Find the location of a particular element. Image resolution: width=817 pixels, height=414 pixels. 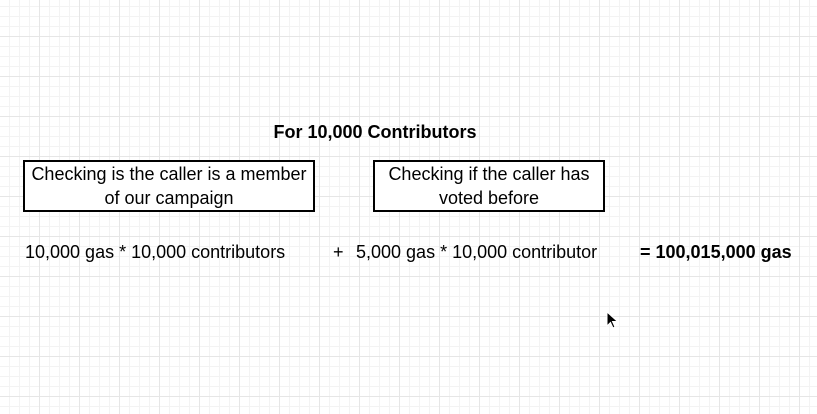

voted-check-label: Checking if the caller has voted before is located at coordinates (489, 186).